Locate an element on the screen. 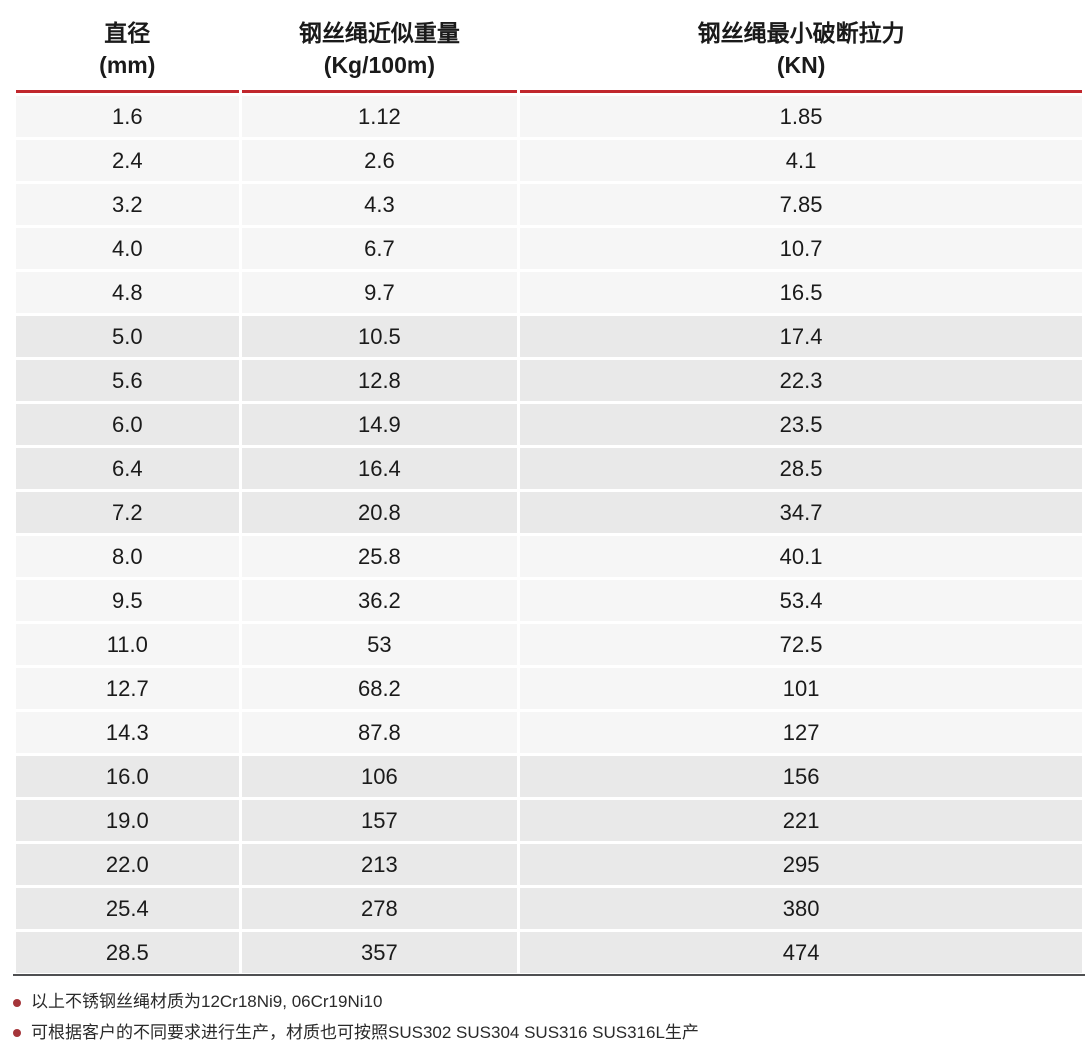 The height and width of the screenshot is (1053, 1092). spec-table-header: 直径 (mm) 钢丝绳近似重量 (Kg/100m) 钢丝绳最小破断拉力 (KN) is located at coordinates (549, 52).